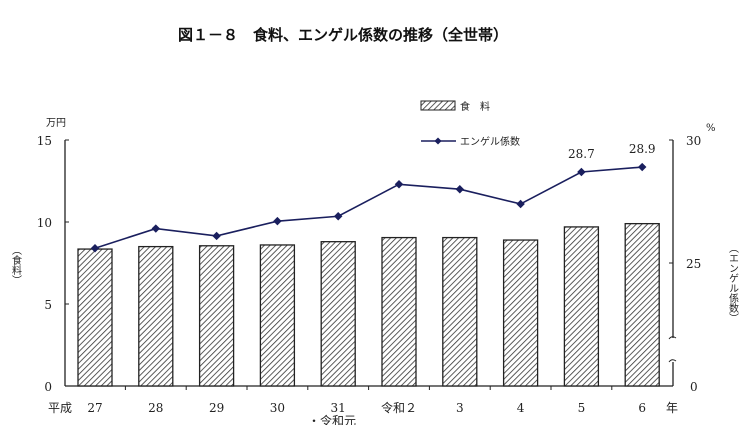 This screenshot has height=425, width=755. What do you see at coordinates (672, 349) in the screenshot?
I see `axis-break-icon` at bounding box center [672, 349].